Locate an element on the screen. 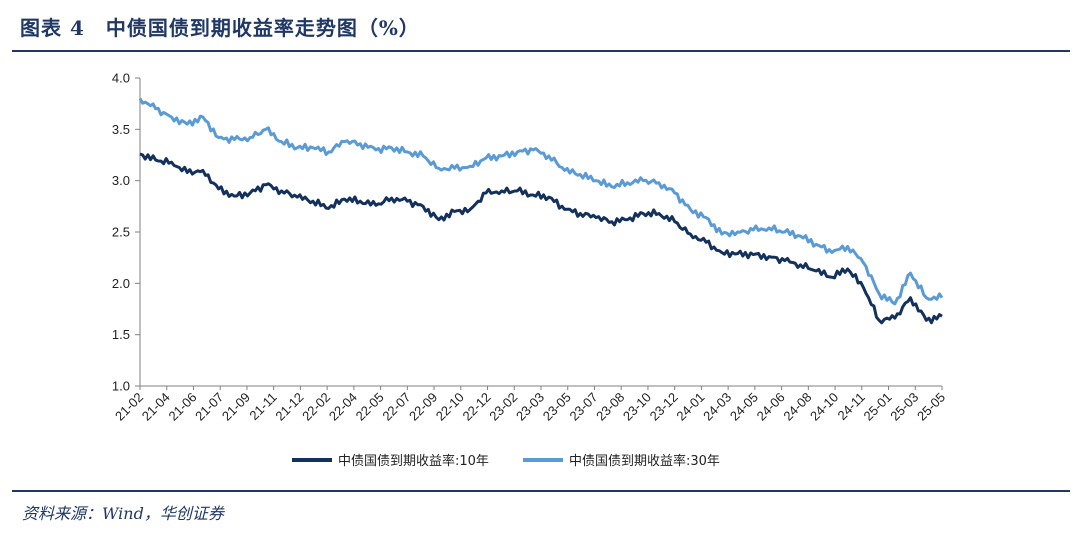  x-tick-label: 21-09 is located at coordinates (236, 407).